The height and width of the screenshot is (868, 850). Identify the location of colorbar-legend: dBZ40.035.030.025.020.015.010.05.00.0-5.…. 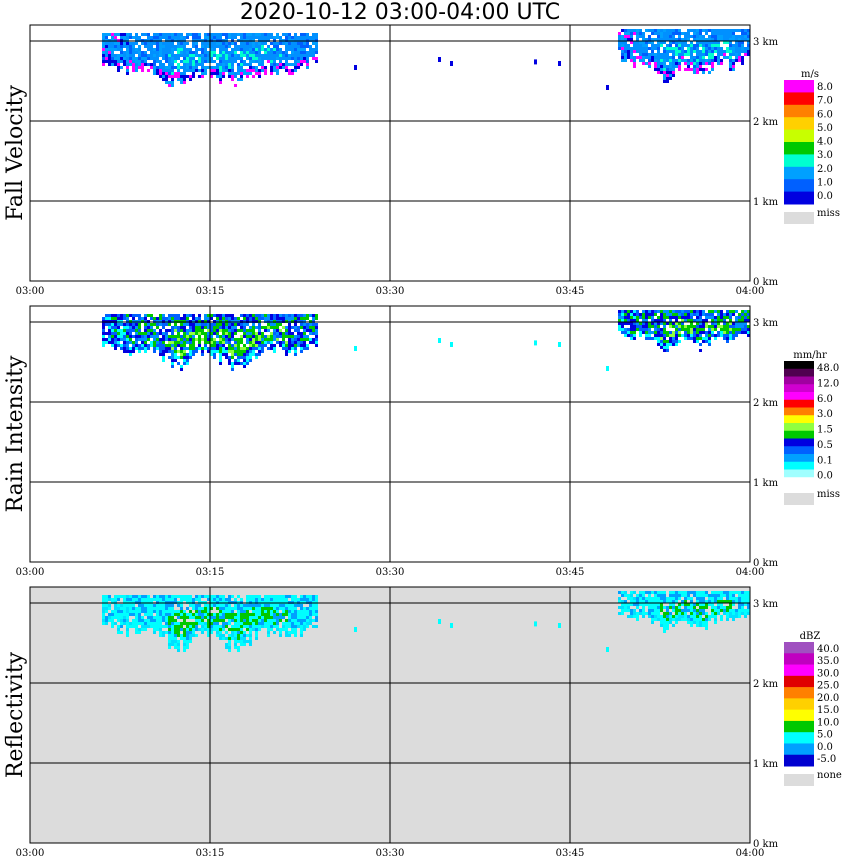
(813, 708).